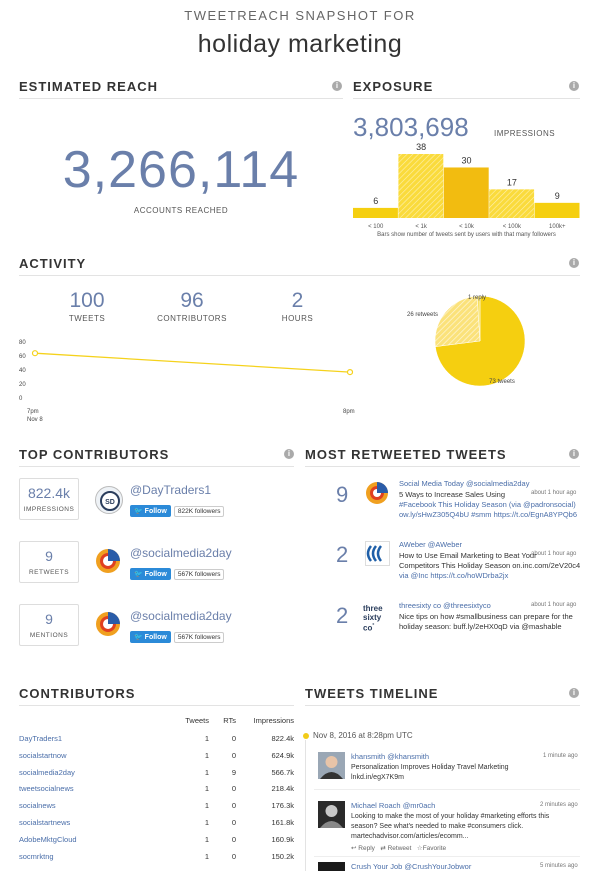 This screenshot has width=600, height=871. What do you see at coordinates (431, 544) in the screenshot?
I see `tweet-author: AWeber @AWeber` at bounding box center [431, 544].